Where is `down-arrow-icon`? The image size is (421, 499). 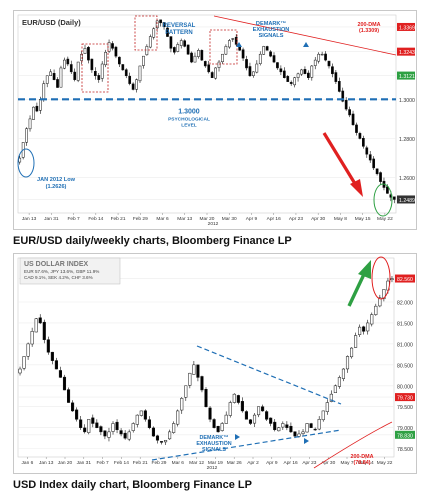
down-arrow-icon is located at coordinates (356, 188).